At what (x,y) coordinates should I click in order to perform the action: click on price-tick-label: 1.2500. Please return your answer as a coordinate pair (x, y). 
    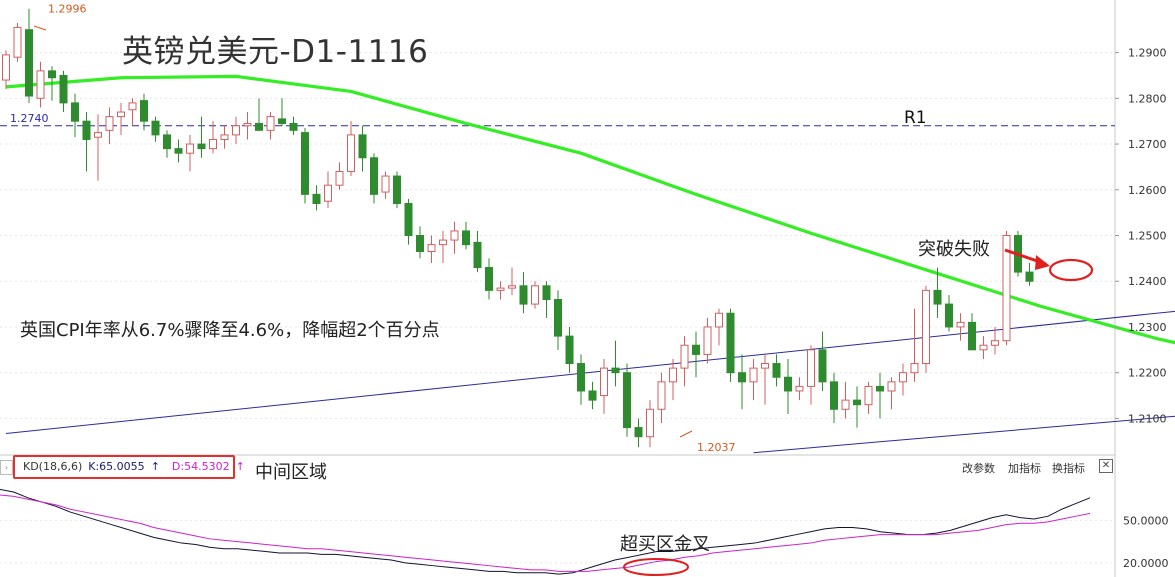
    Looking at the image, I should click on (1147, 236).